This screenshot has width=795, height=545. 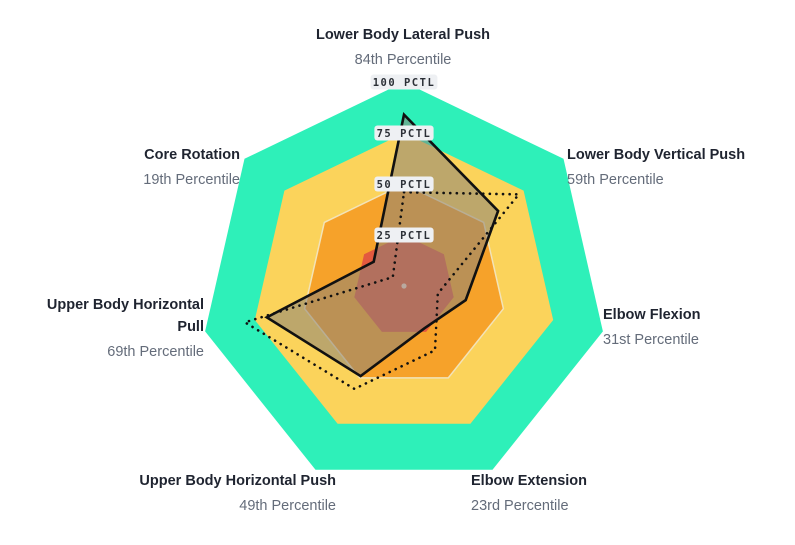 I want to click on ring-tag-label: 50 PCTL, so click(x=404, y=185).